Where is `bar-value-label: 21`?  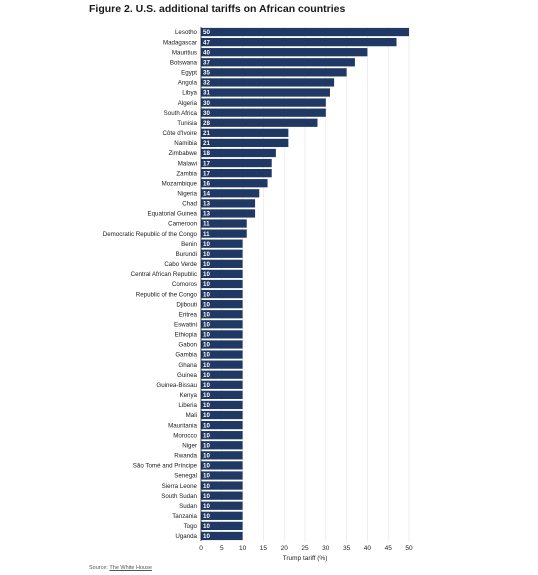 bar-value-label: 21 is located at coordinates (206, 143).